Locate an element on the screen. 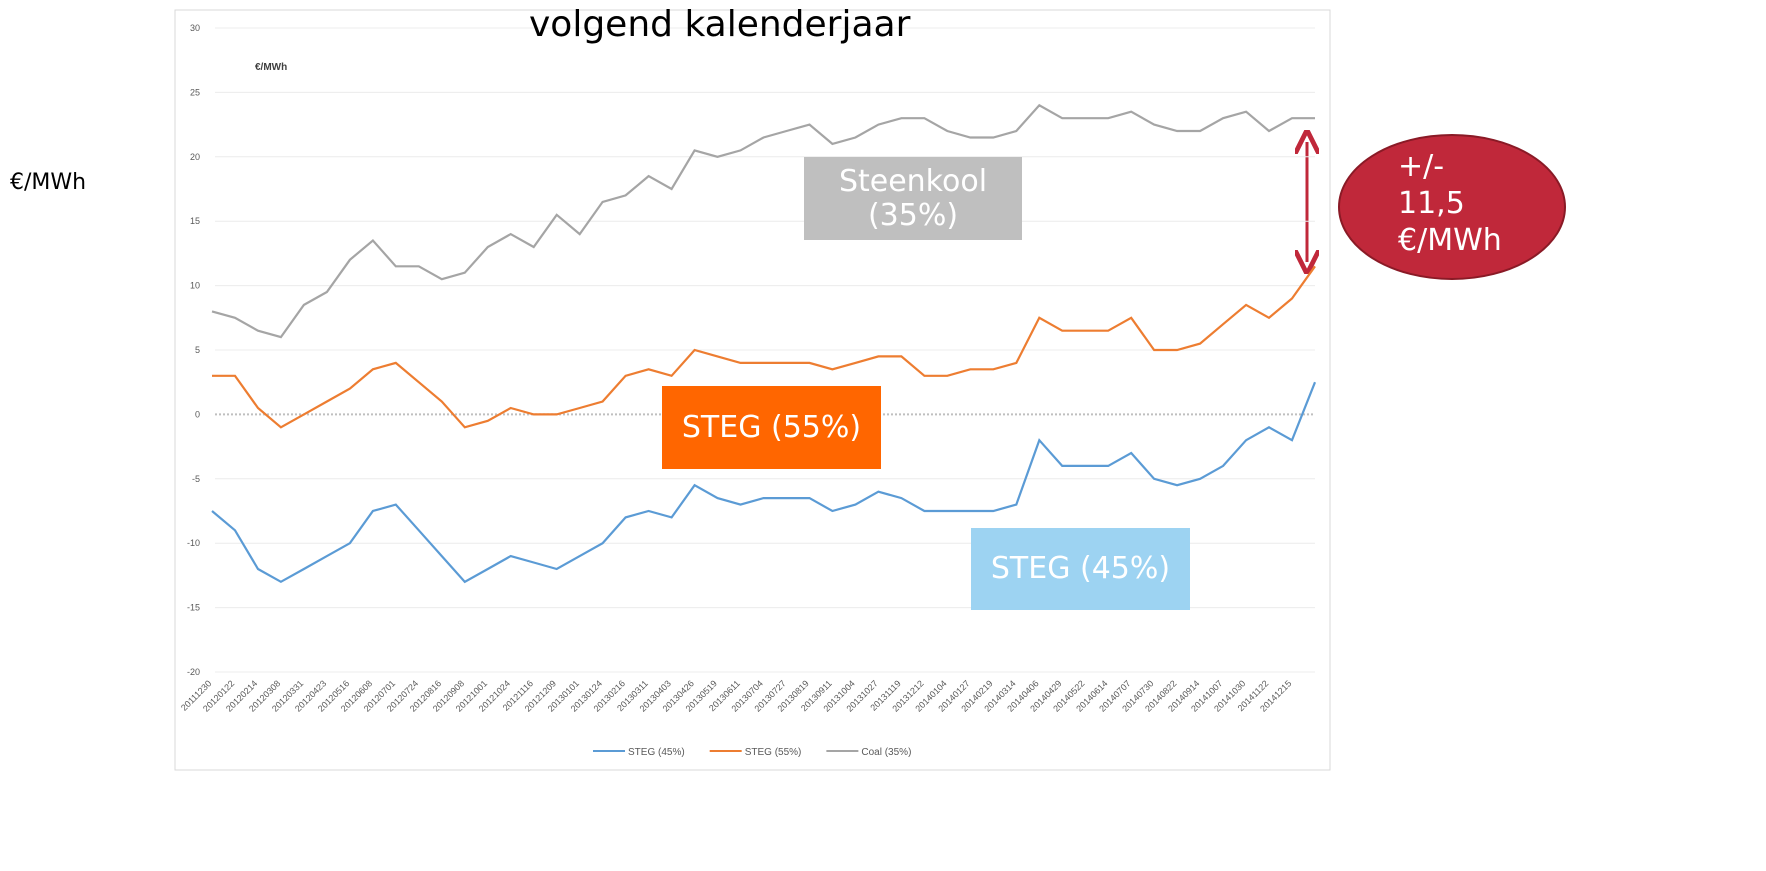  y-tick-label: -20 is located at coordinates (193, 672).